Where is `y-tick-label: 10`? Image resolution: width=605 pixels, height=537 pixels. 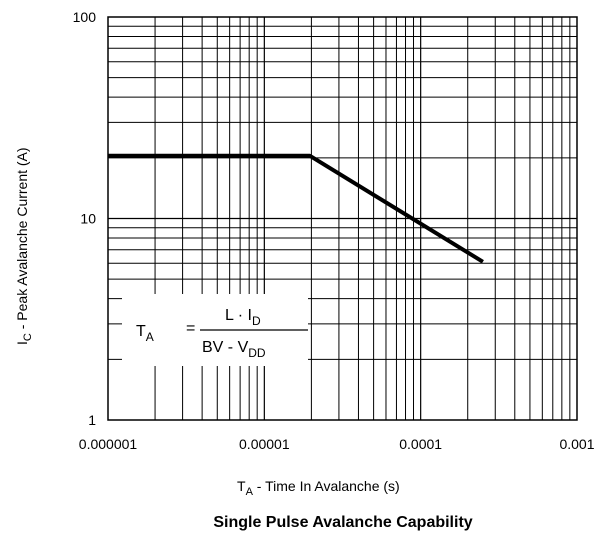 y-tick-label: 10 is located at coordinates (88, 219).